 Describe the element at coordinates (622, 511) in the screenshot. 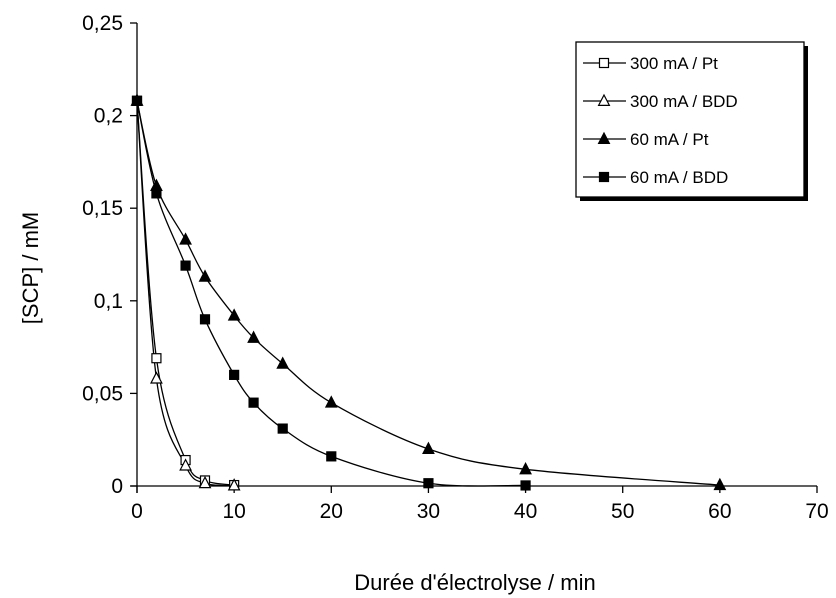

I see `x-tick-label: 50` at that location.